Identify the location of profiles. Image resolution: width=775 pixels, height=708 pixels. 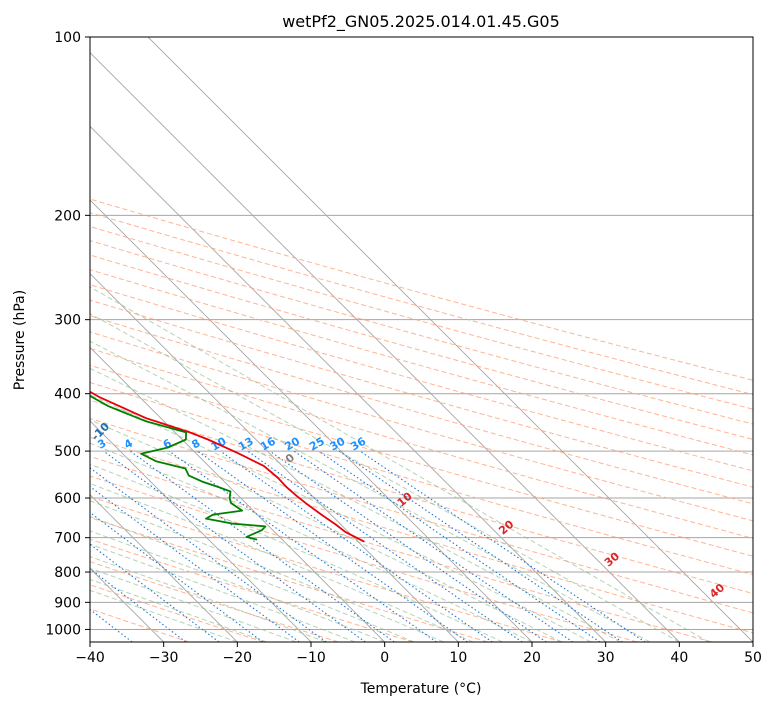
(227, 466).